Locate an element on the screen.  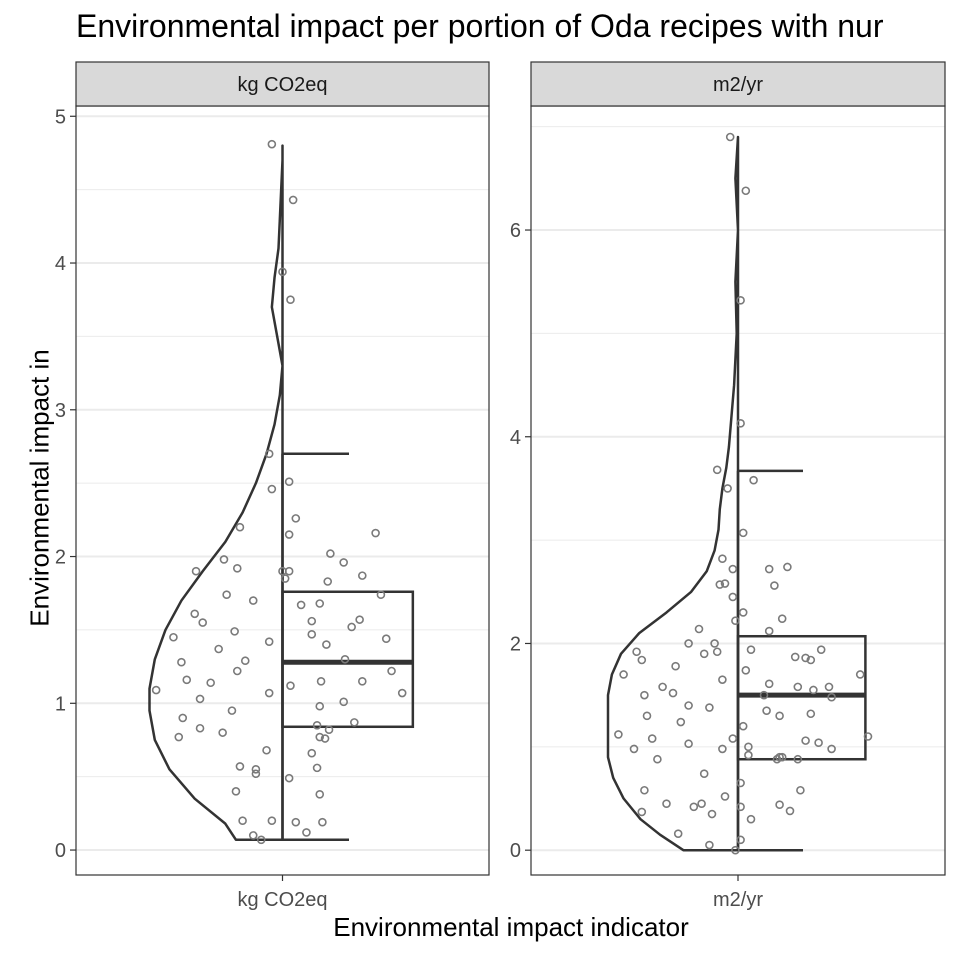
facet-strip is located at coordinates (738, 84).